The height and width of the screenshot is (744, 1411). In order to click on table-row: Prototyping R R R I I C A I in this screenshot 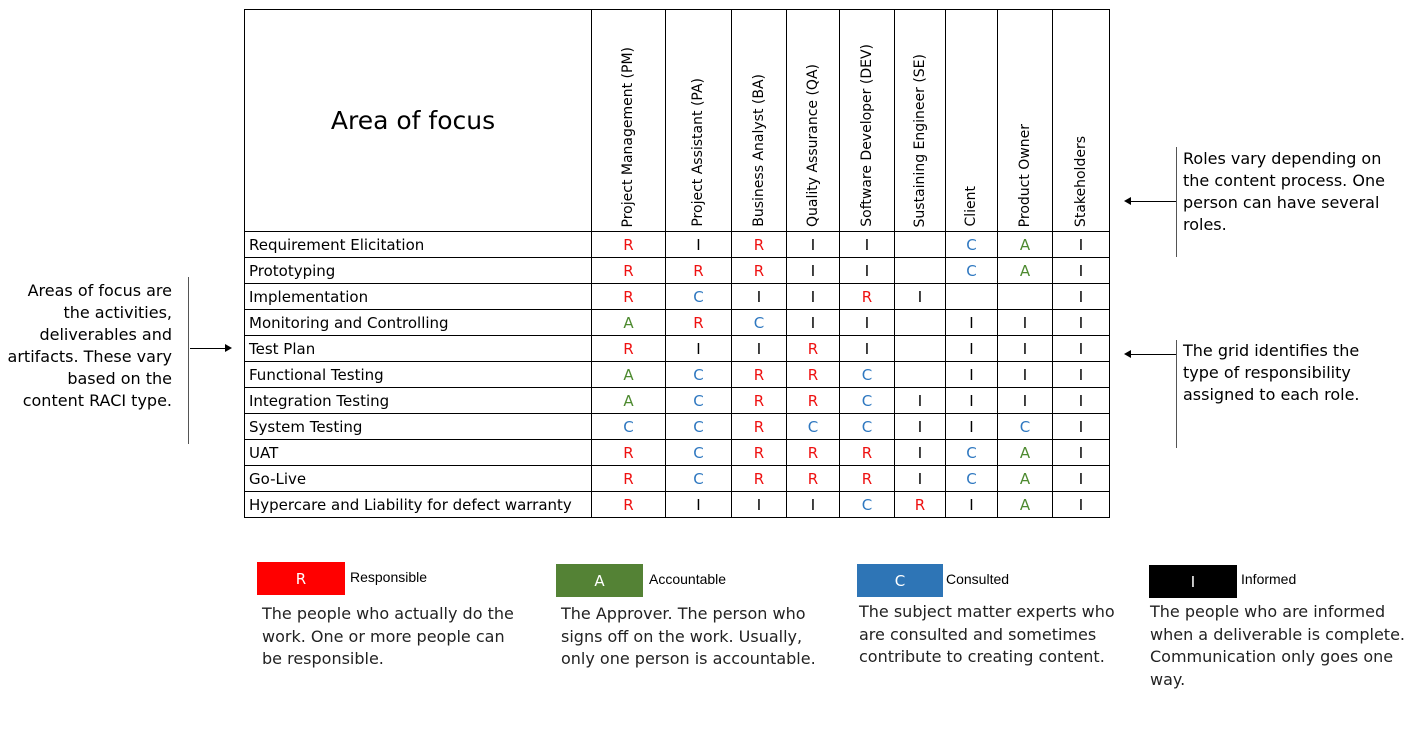, I will do `click(677, 270)`.